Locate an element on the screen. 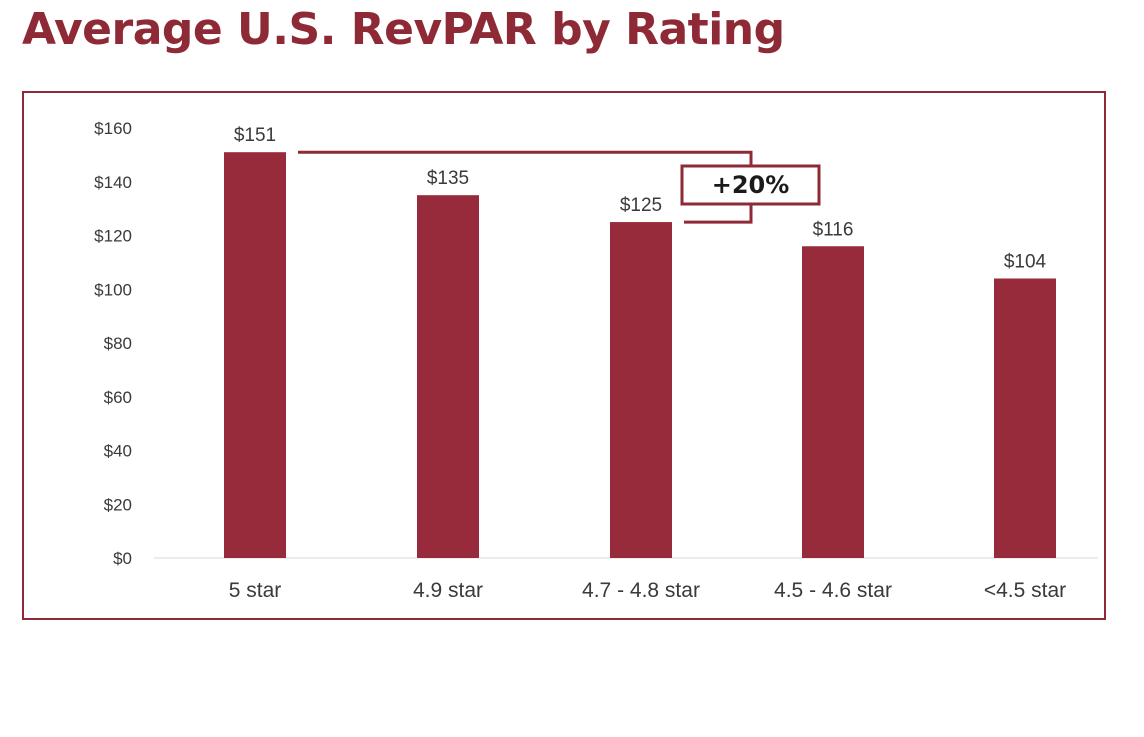  y-tick-label: $120 is located at coordinates (113, 236).